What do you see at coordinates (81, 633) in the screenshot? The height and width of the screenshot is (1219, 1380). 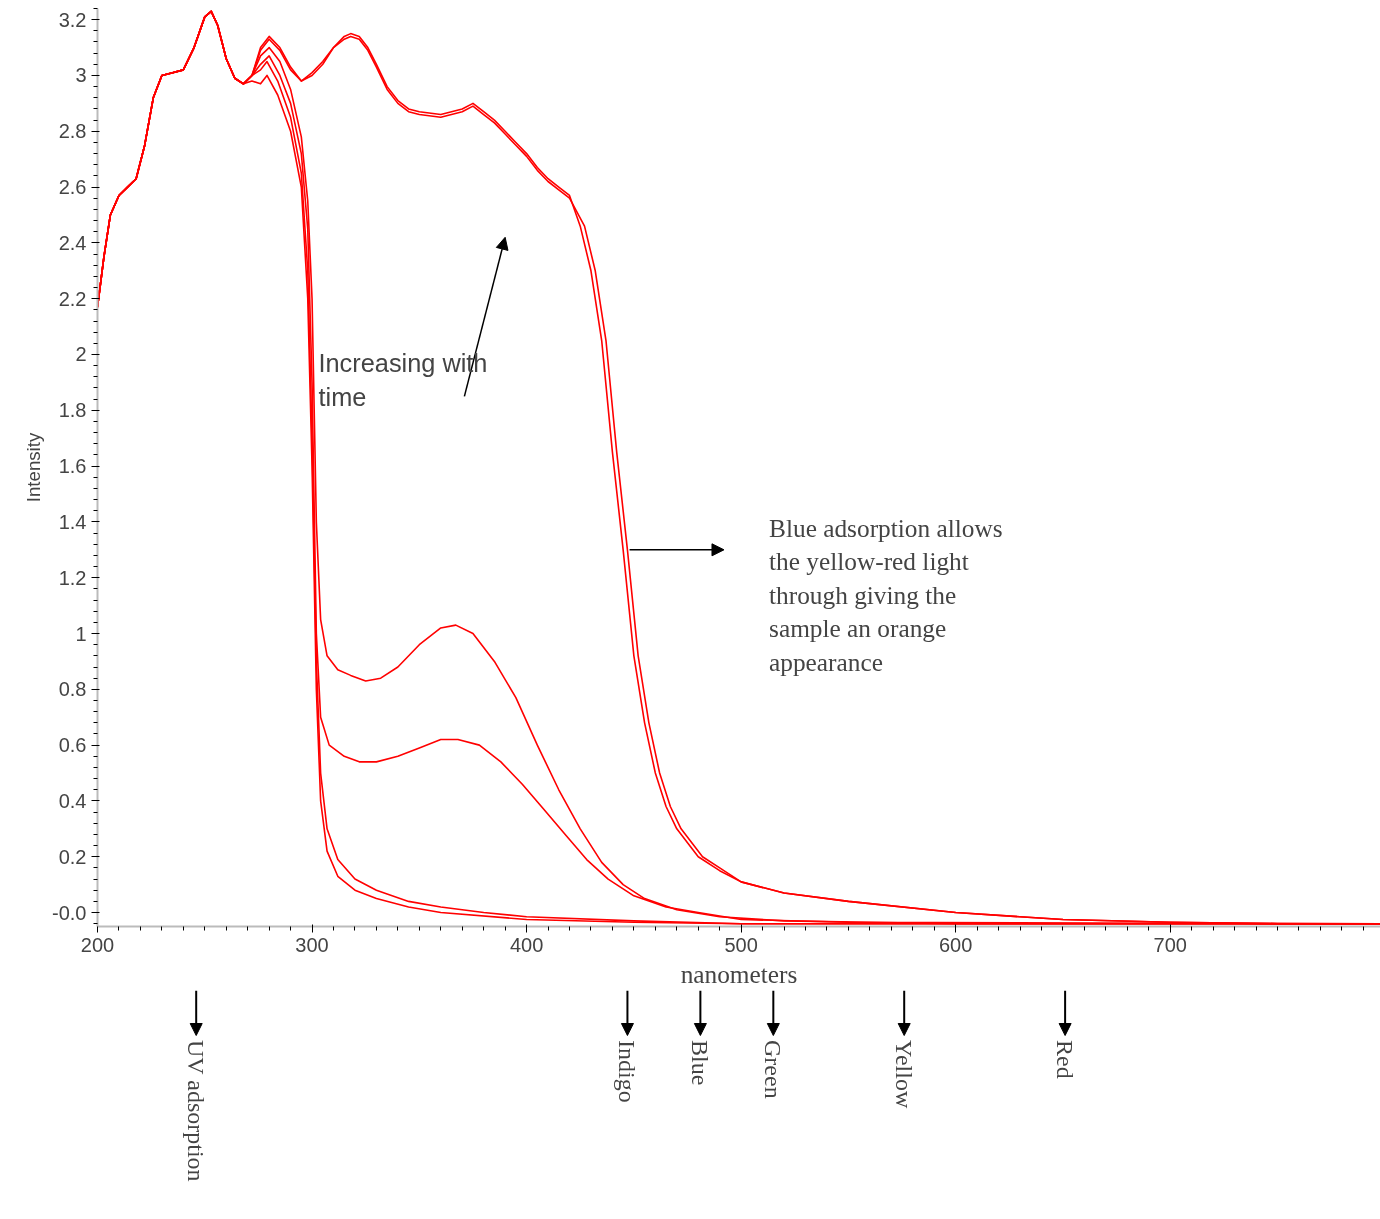 I see `y-tick-label: 1` at bounding box center [81, 633].